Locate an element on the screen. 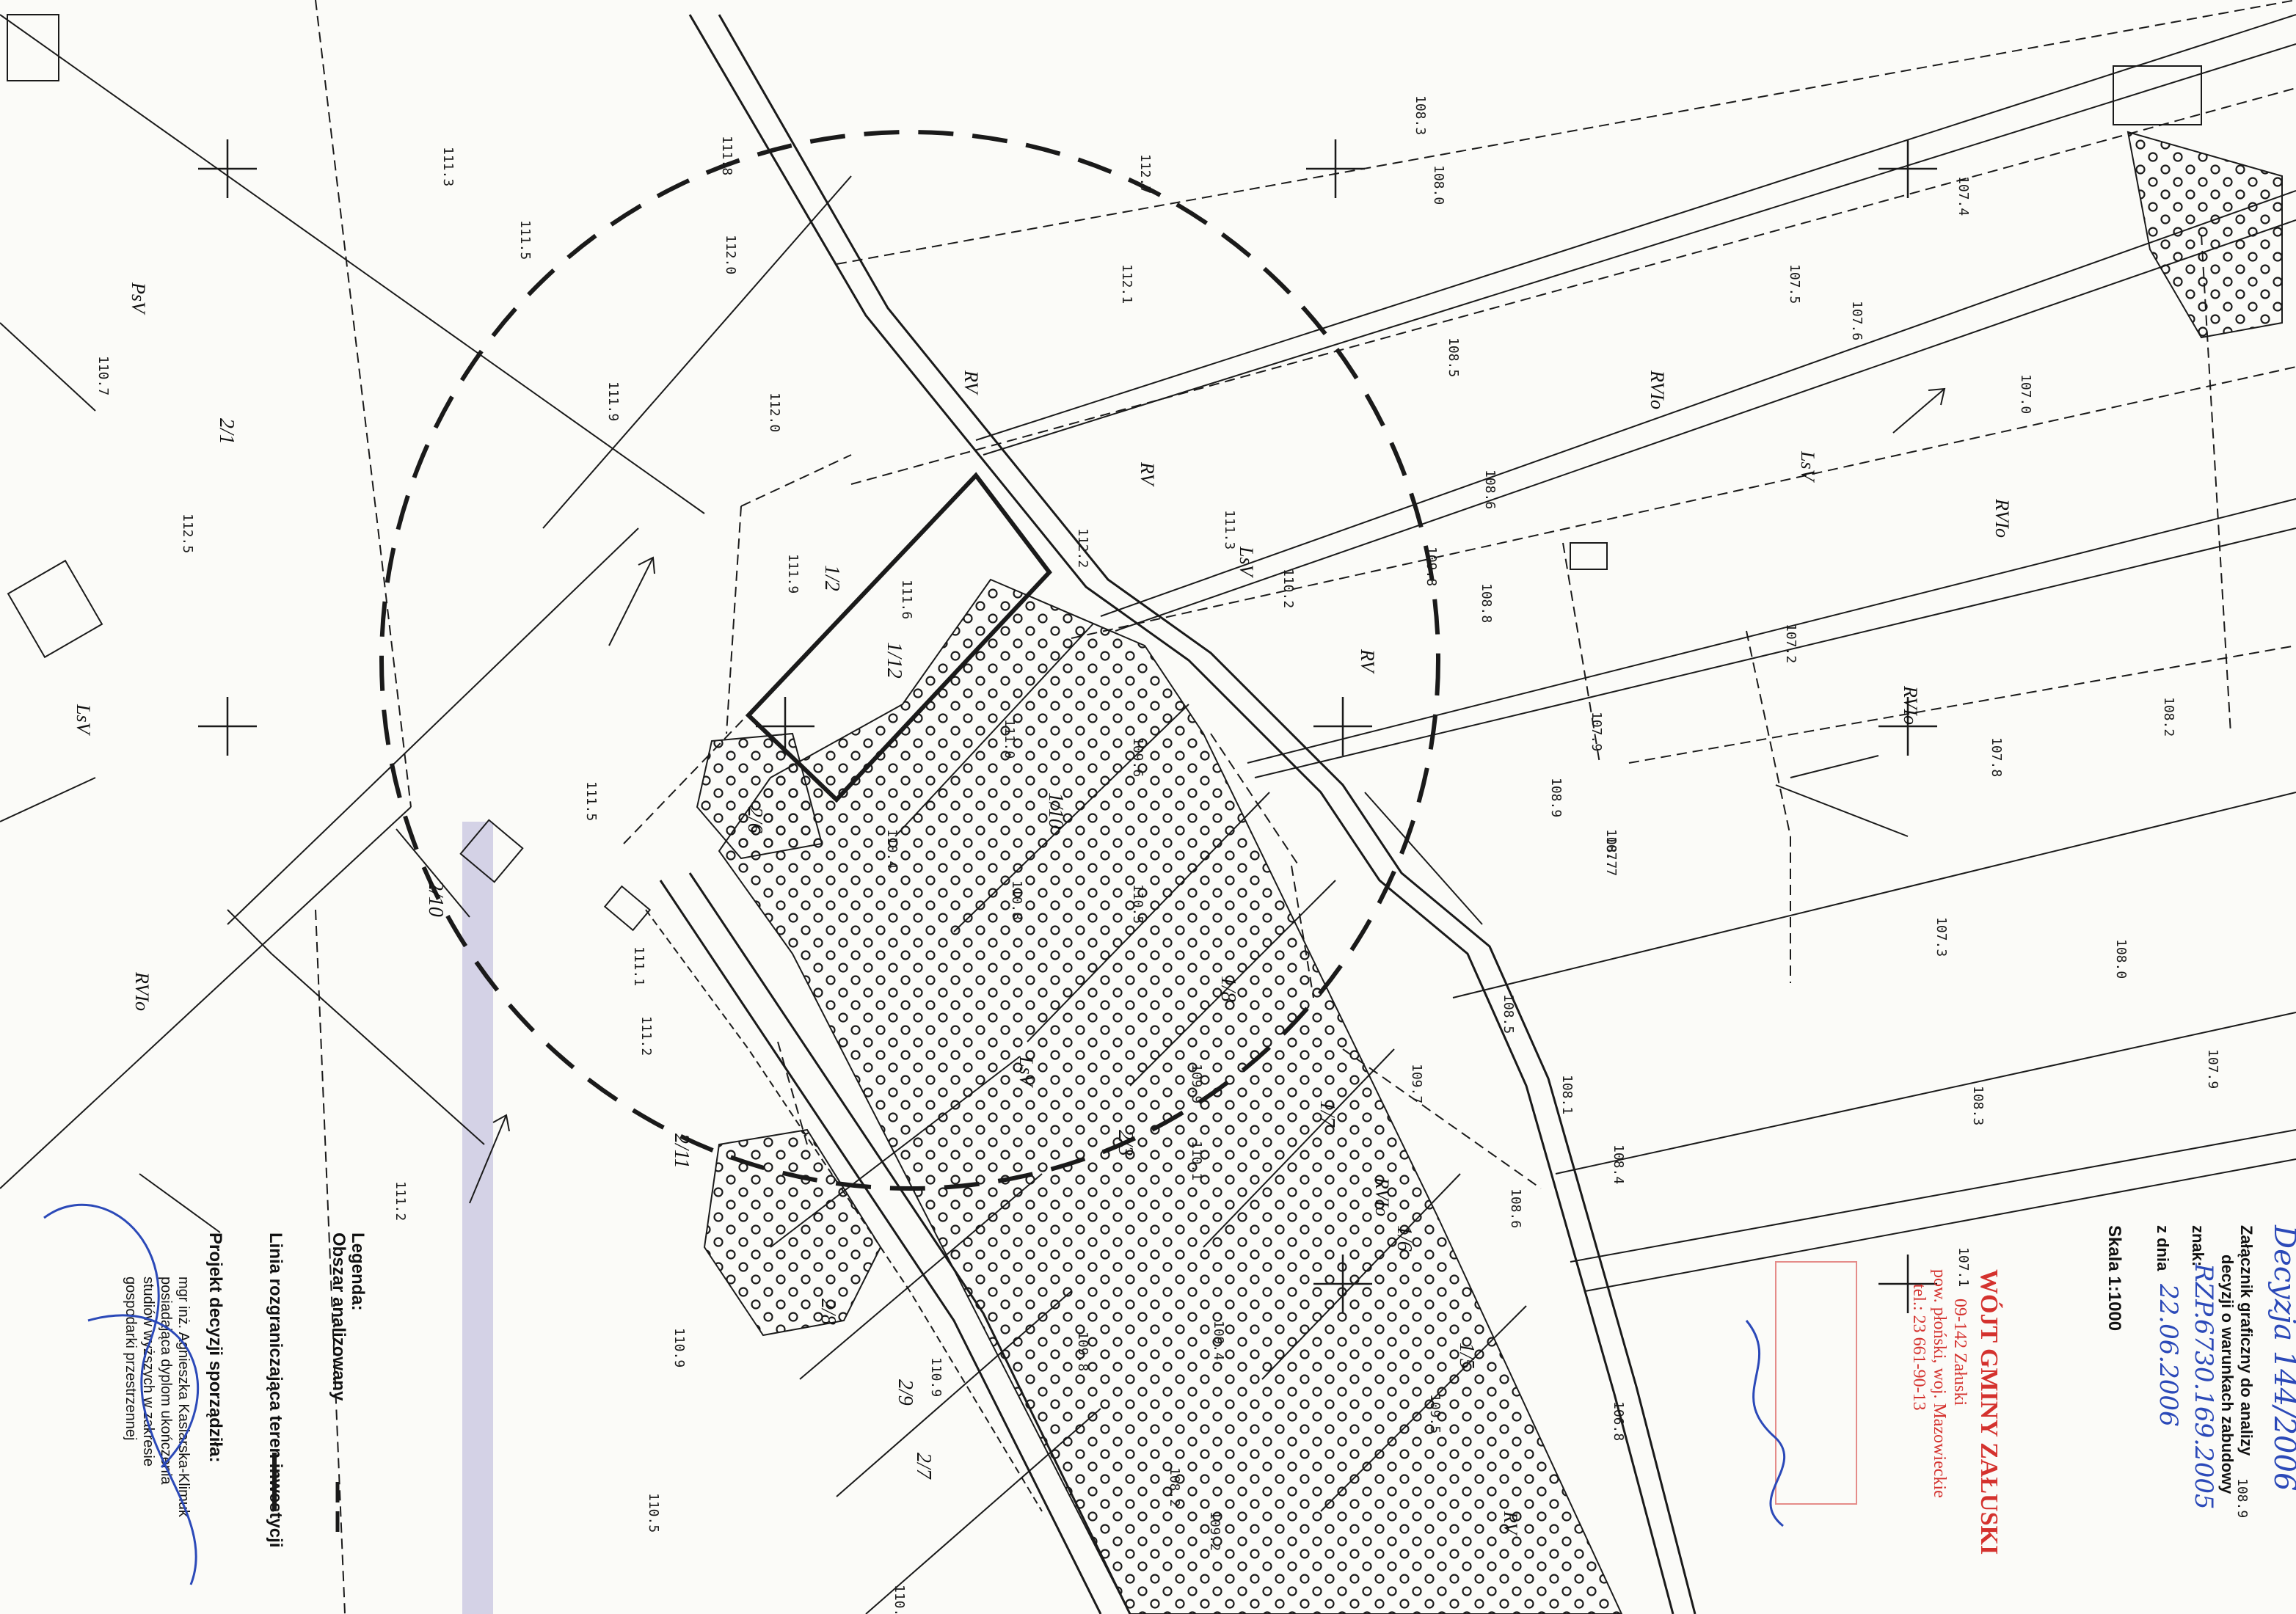  elevation: 108.3 is located at coordinates (1420, 115).